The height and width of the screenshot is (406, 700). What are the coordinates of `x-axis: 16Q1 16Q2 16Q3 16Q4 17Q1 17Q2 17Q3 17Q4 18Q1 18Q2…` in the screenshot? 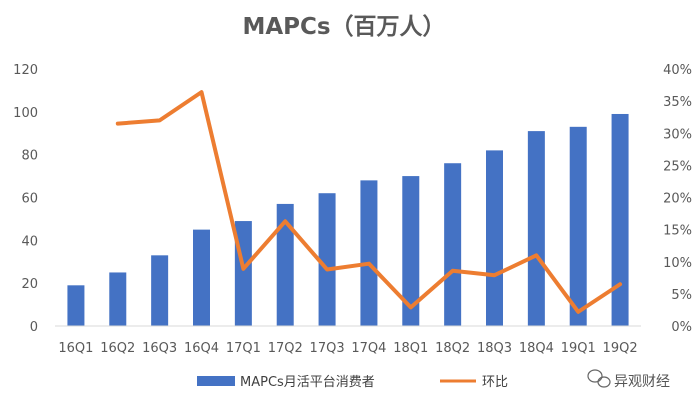 It's located at (347, 348).